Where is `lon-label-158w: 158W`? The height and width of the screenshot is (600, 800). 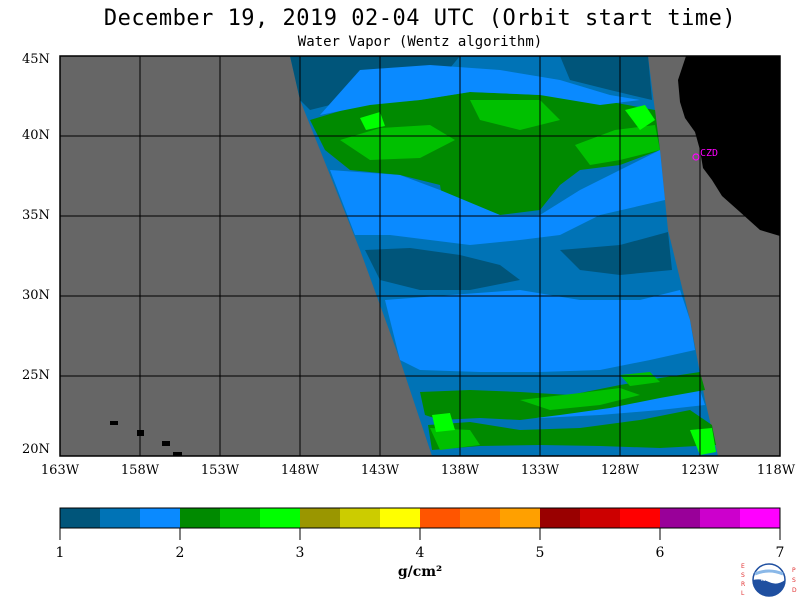 lon-label-158w: 158W is located at coordinates (140, 470).